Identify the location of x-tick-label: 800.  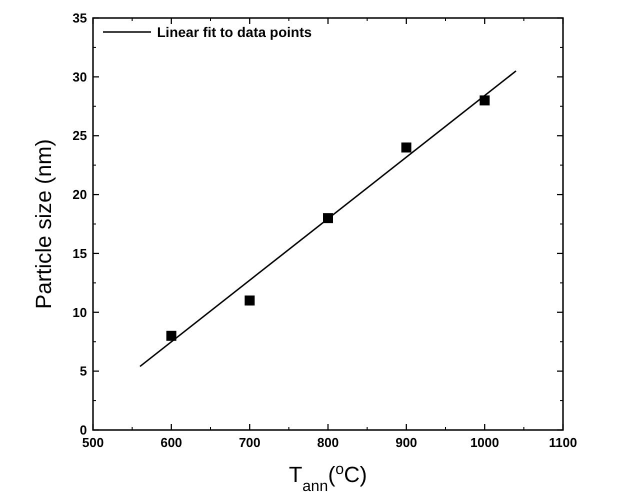
(328, 442).